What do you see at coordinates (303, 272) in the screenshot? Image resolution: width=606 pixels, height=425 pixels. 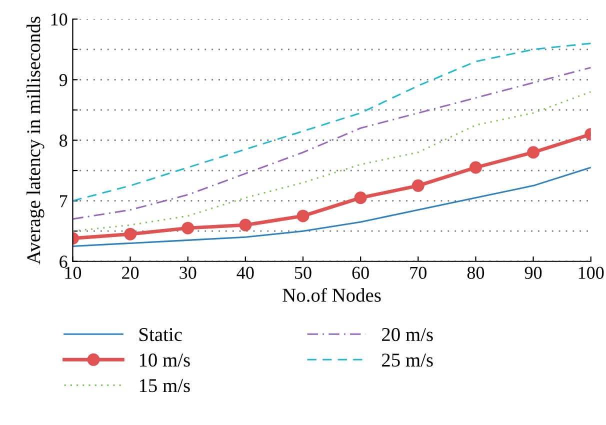 I see `x-tick-label: 50` at bounding box center [303, 272].